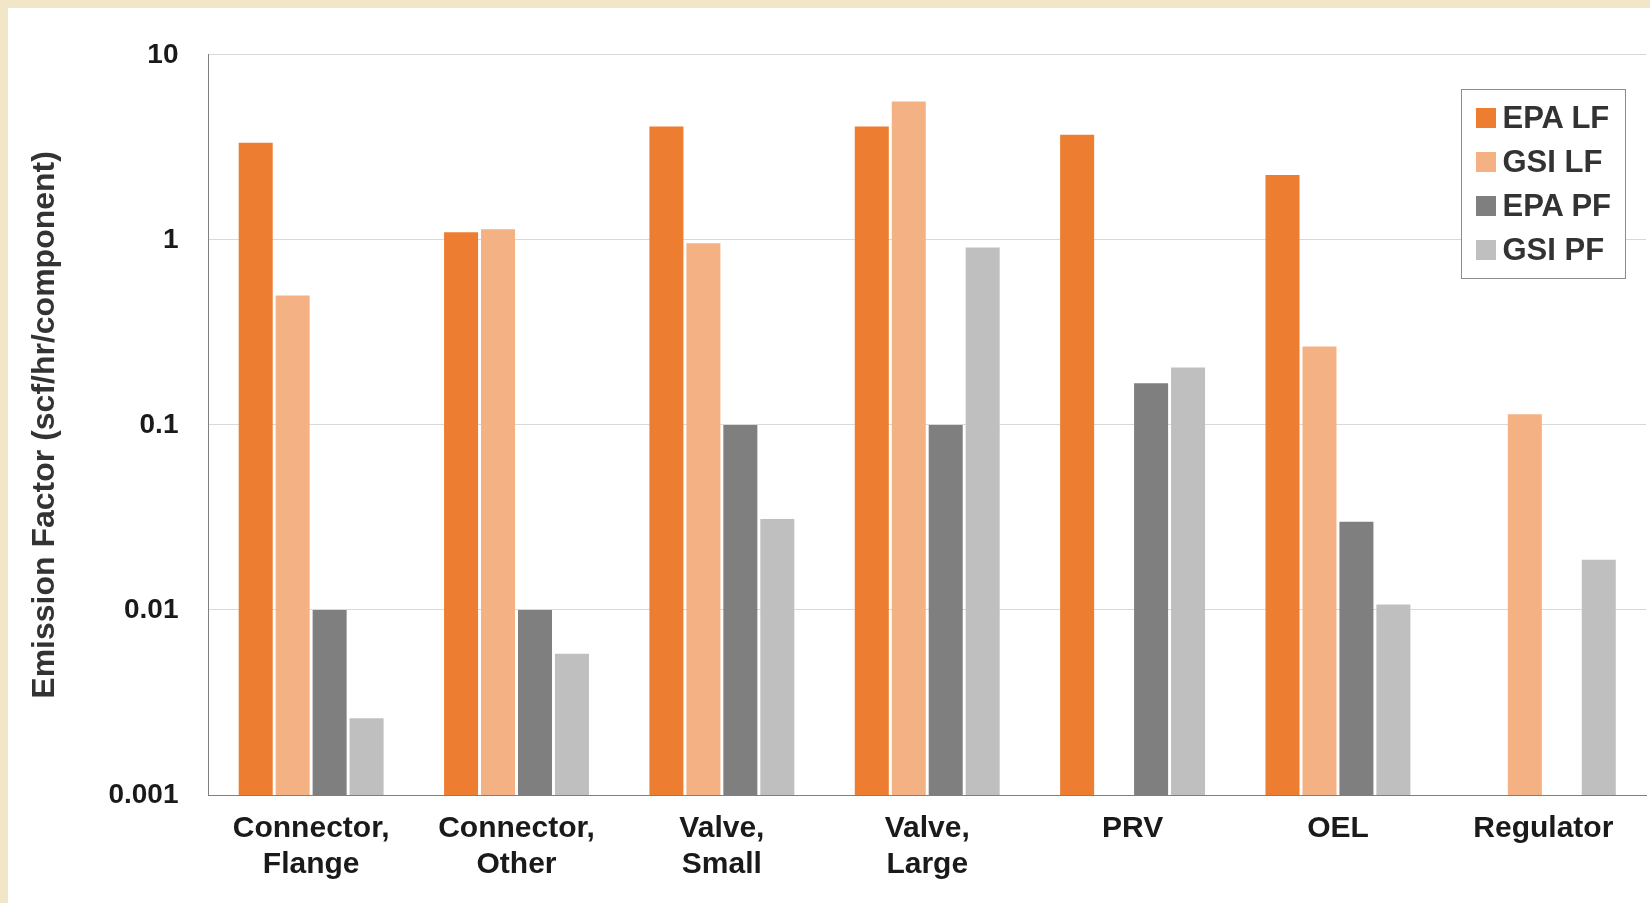 Image resolution: width=1650 pixels, height=903 pixels. I want to click on x-tick-label: OEL, so click(1338, 827).